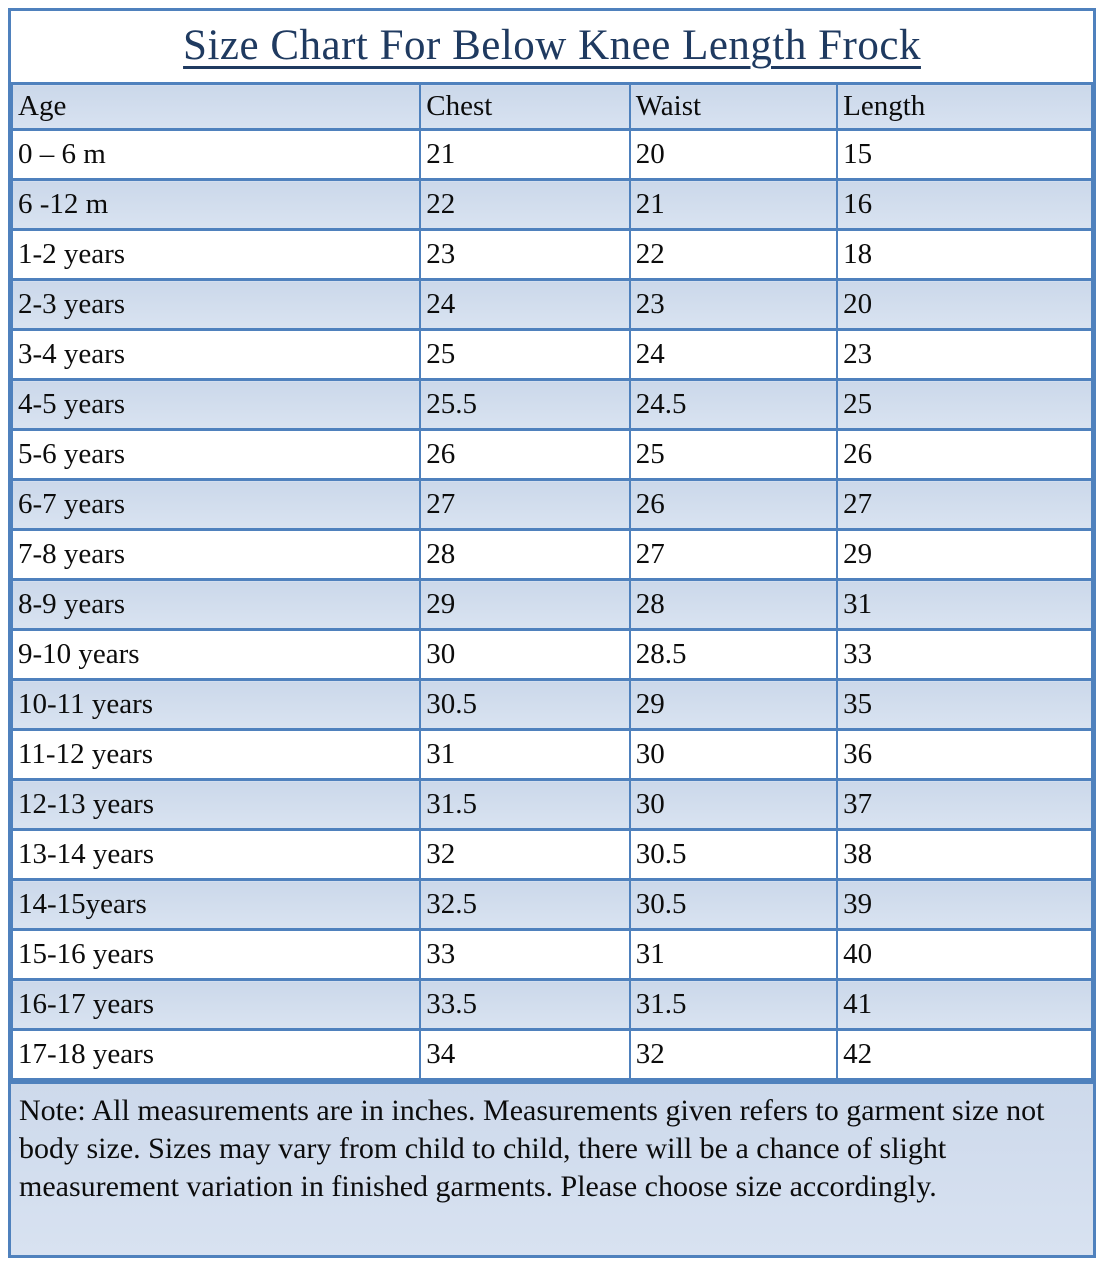  Describe the element at coordinates (216, 754) in the screenshot. I see `table-cell: 11-12 years` at that location.